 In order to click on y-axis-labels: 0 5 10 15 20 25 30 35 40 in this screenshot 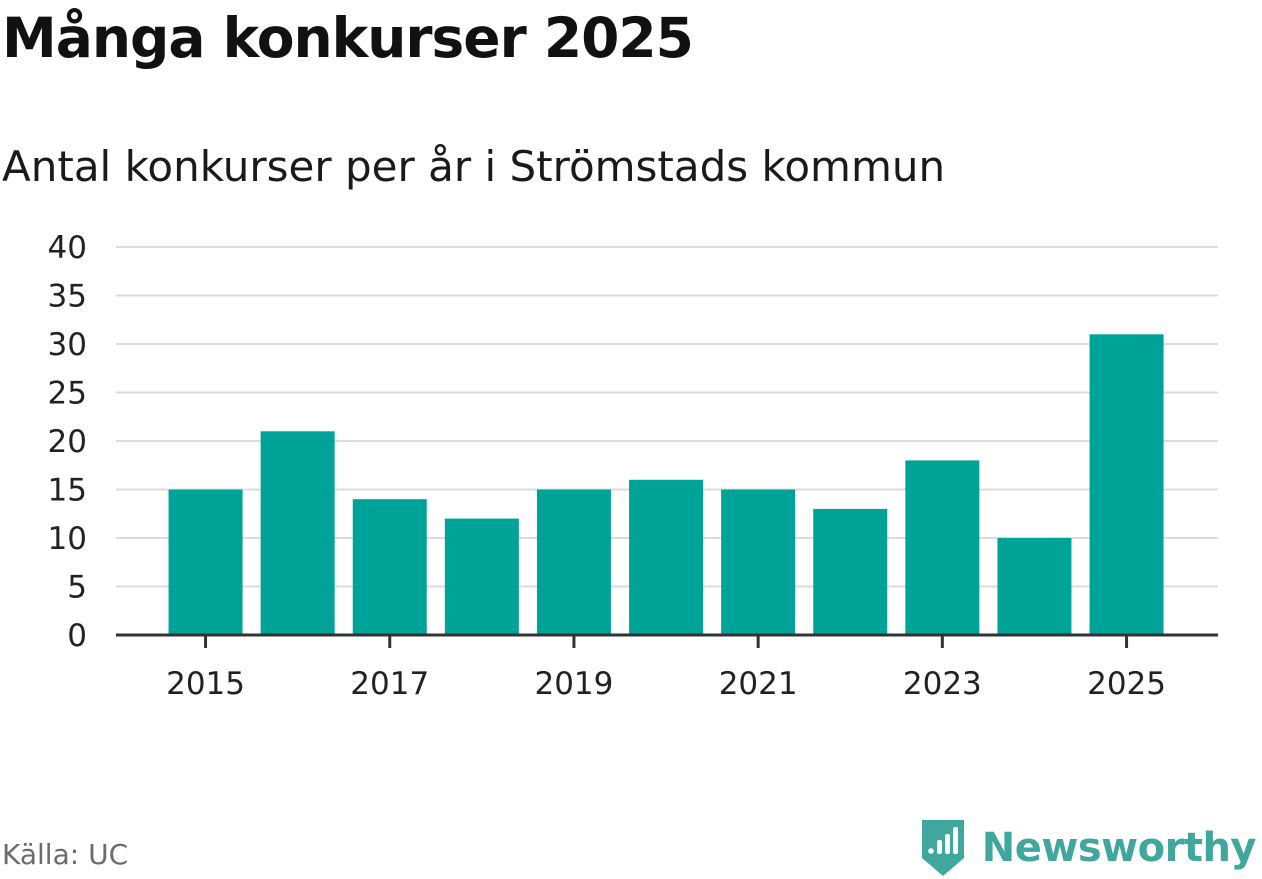, I will do `click(67, 442)`.